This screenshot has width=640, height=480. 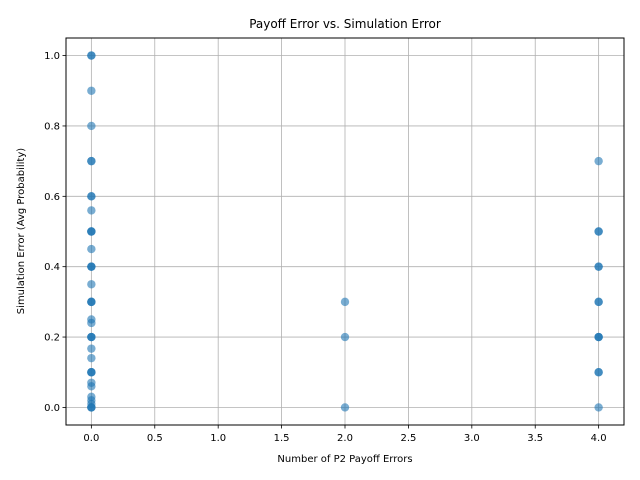 What do you see at coordinates (21, 231) in the screenshot?
I see `y-axis-label: Simulation Error (Avg Probability)` at bounding box center [21, 231].